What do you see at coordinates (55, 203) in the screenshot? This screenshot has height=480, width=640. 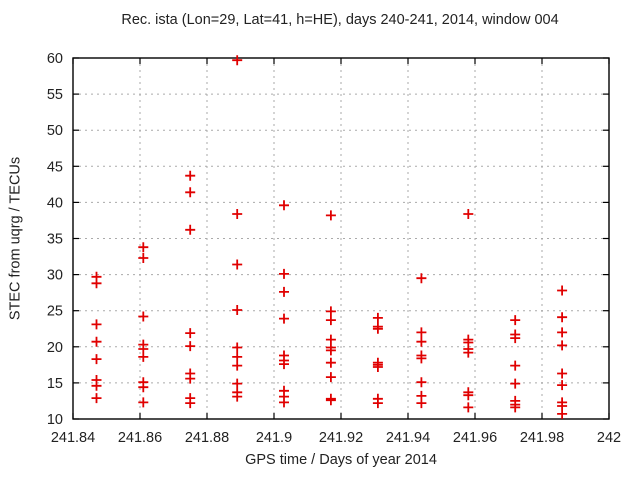 I see `svg-text: 40` at bounding box center [55, 203].